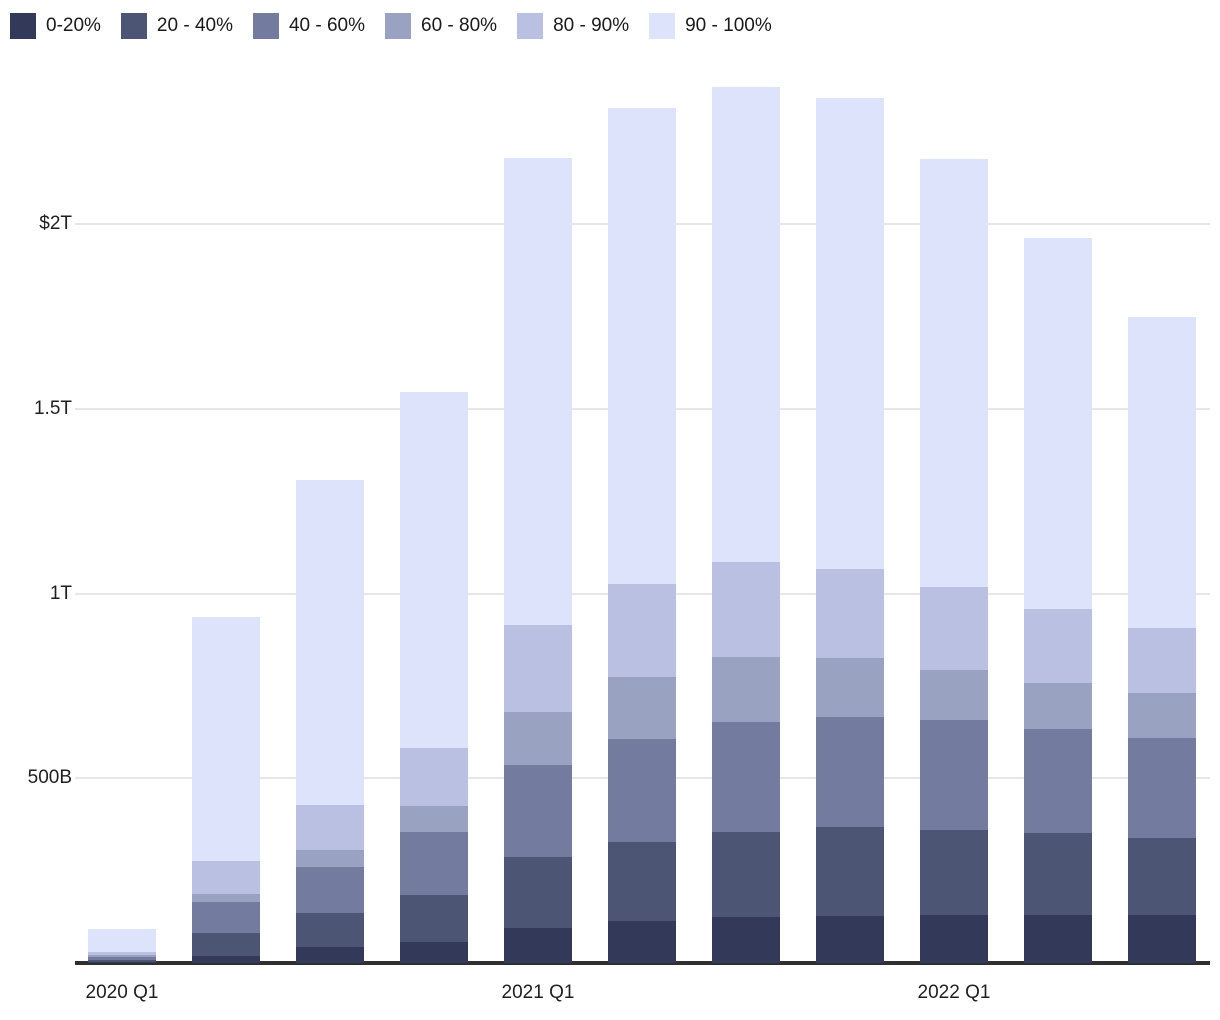 The height and width of the screenshot is (1020, 1220). I want to click on legend-item-20-40%: 20 - 40%, so click(176, 26).